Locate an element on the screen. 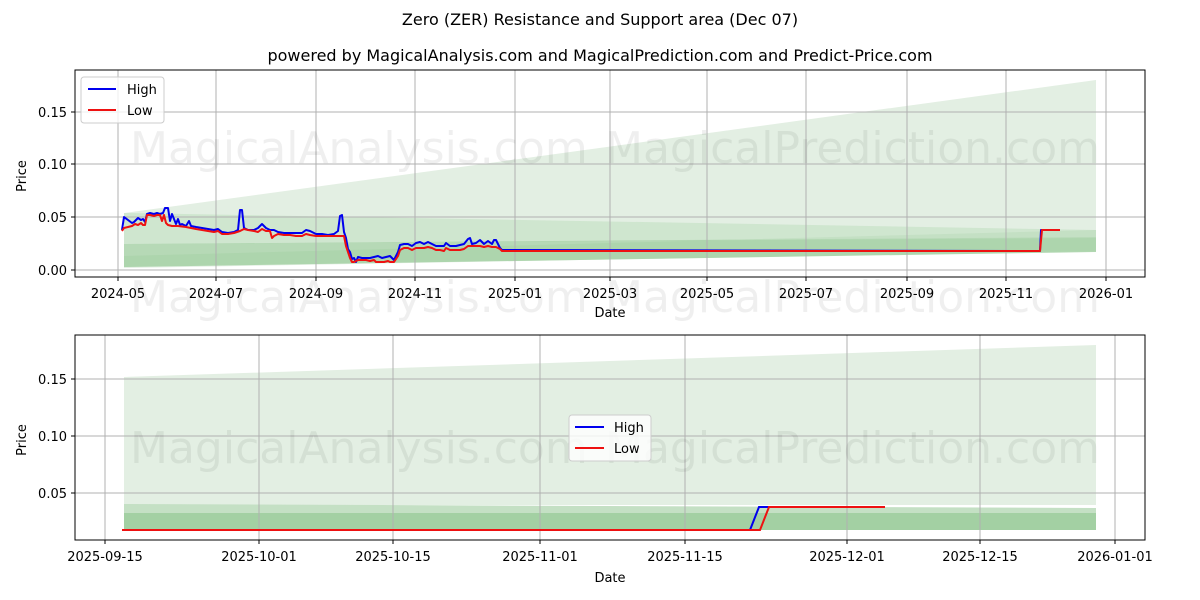 This screenshot has width=1200, height=600. x-tick: 2025-11-01 is located at coordinates (540, 557).